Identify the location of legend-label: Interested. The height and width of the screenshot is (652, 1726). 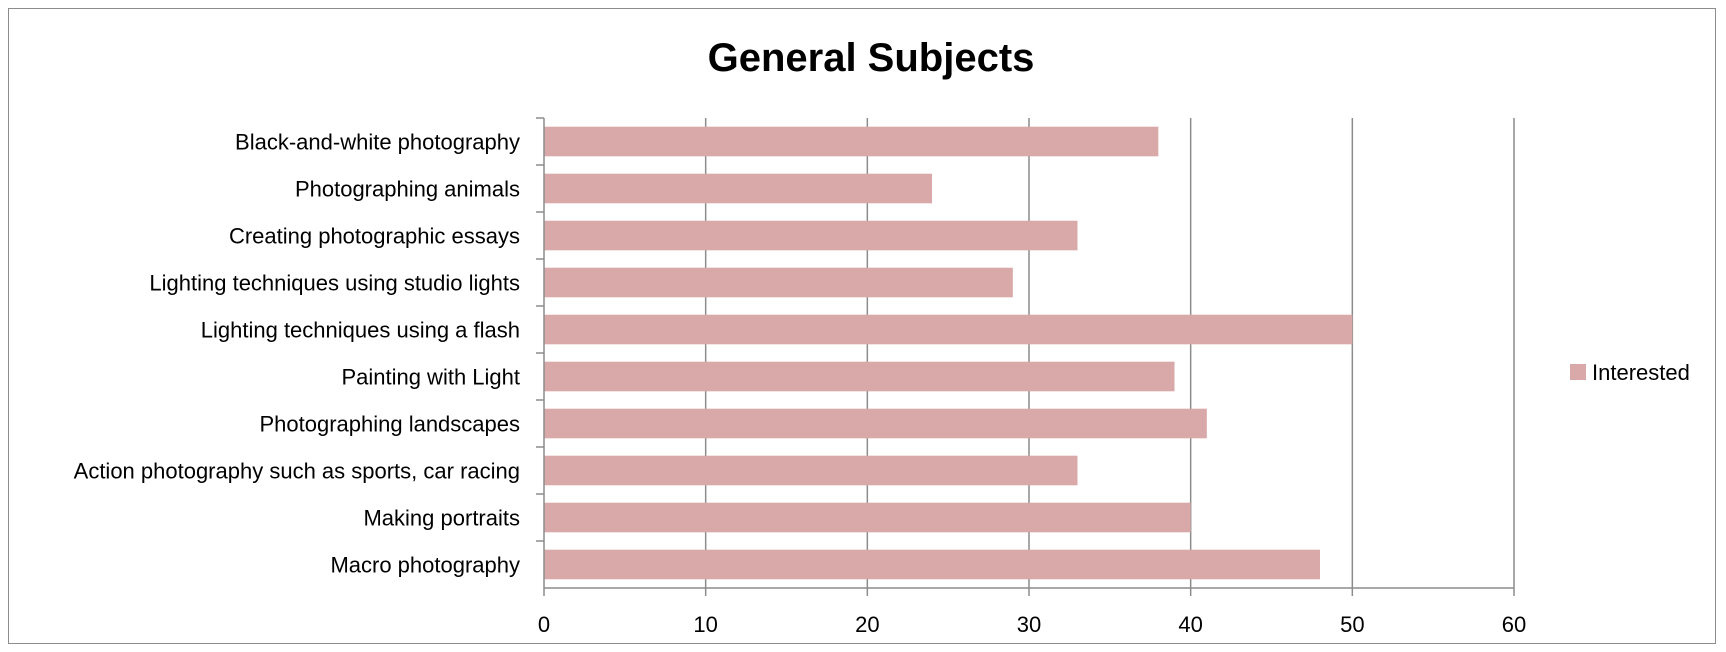
(1641, 372).